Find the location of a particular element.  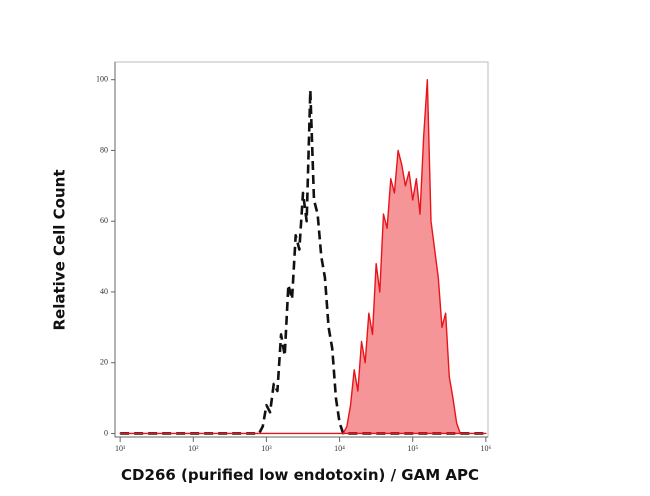

x-tick-label: 10¹ is located at coordinates (120, 448).